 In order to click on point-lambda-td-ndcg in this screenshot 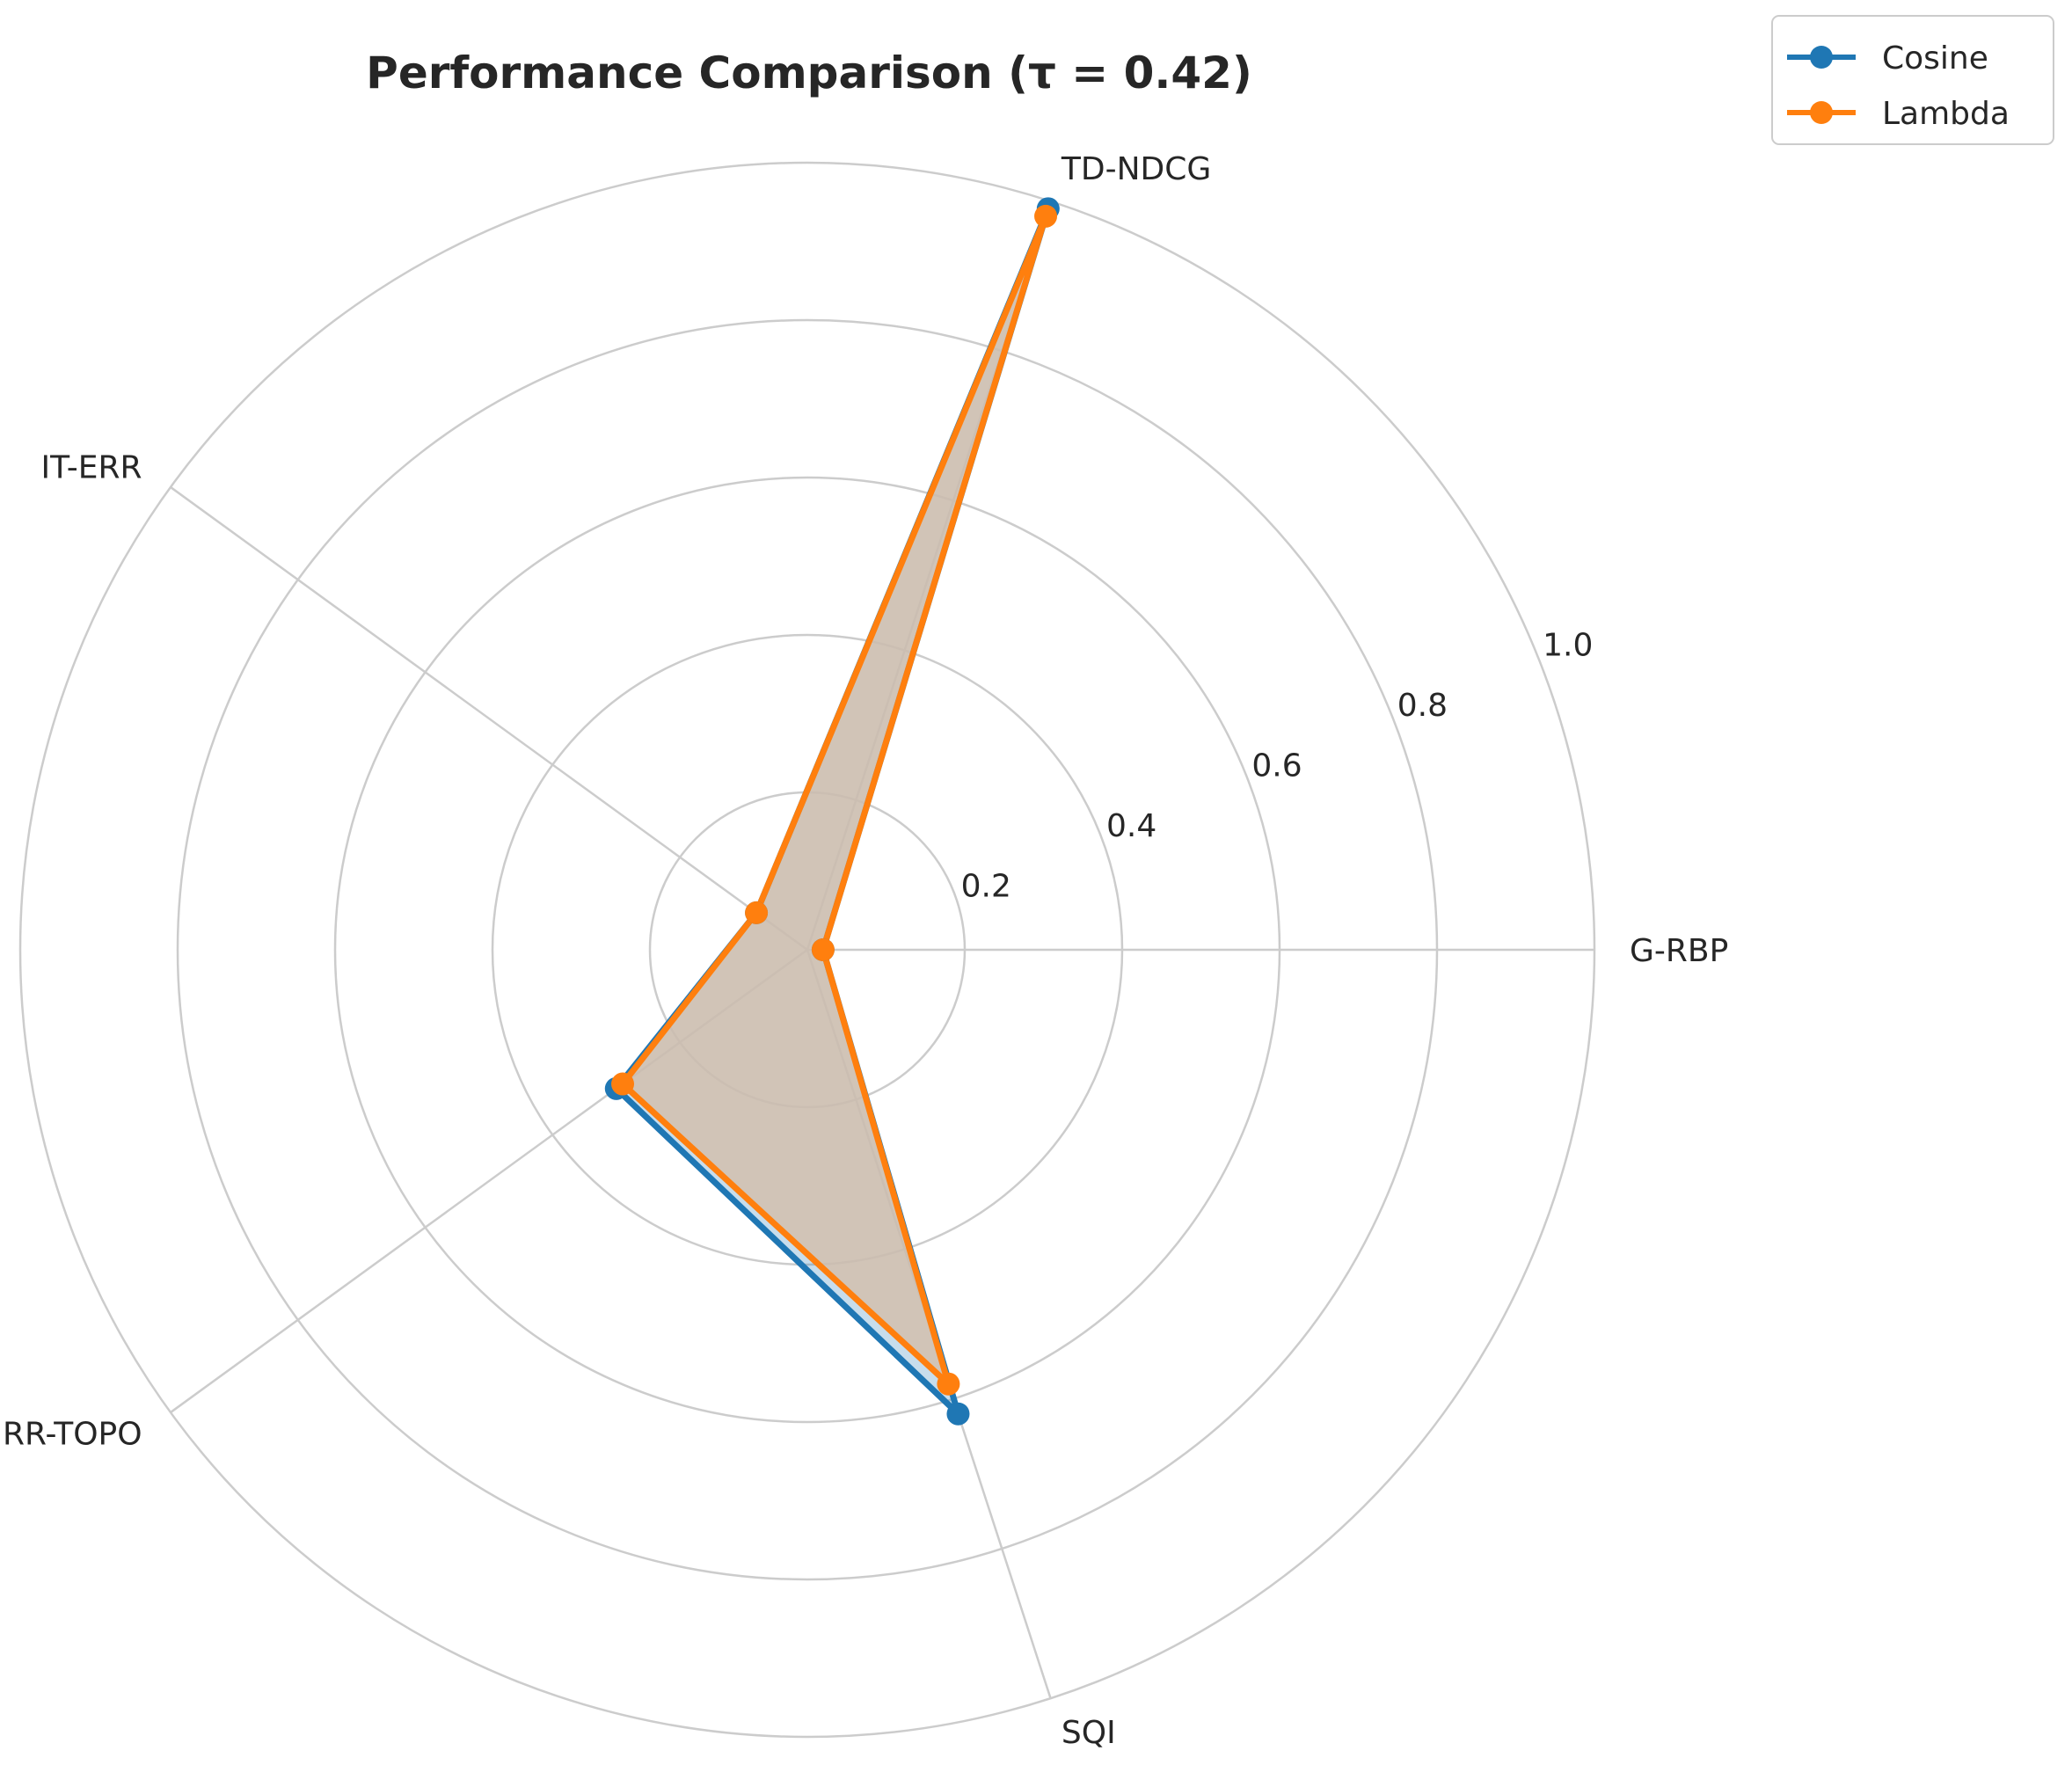, I will do `click(1046, 216)`.